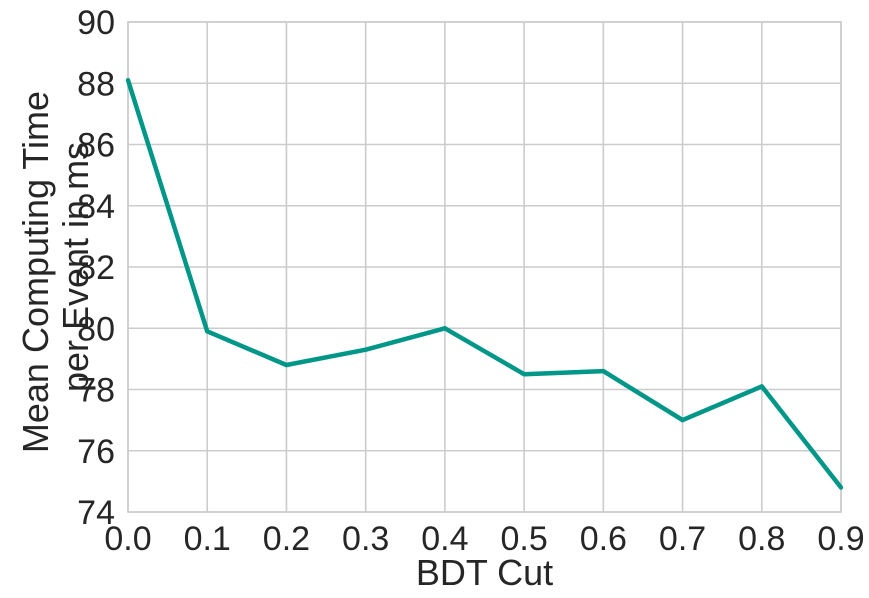  Describe the element at coordinates (761, 539) in the screenshot. I see `x-tick-label: 0.8` at that location.